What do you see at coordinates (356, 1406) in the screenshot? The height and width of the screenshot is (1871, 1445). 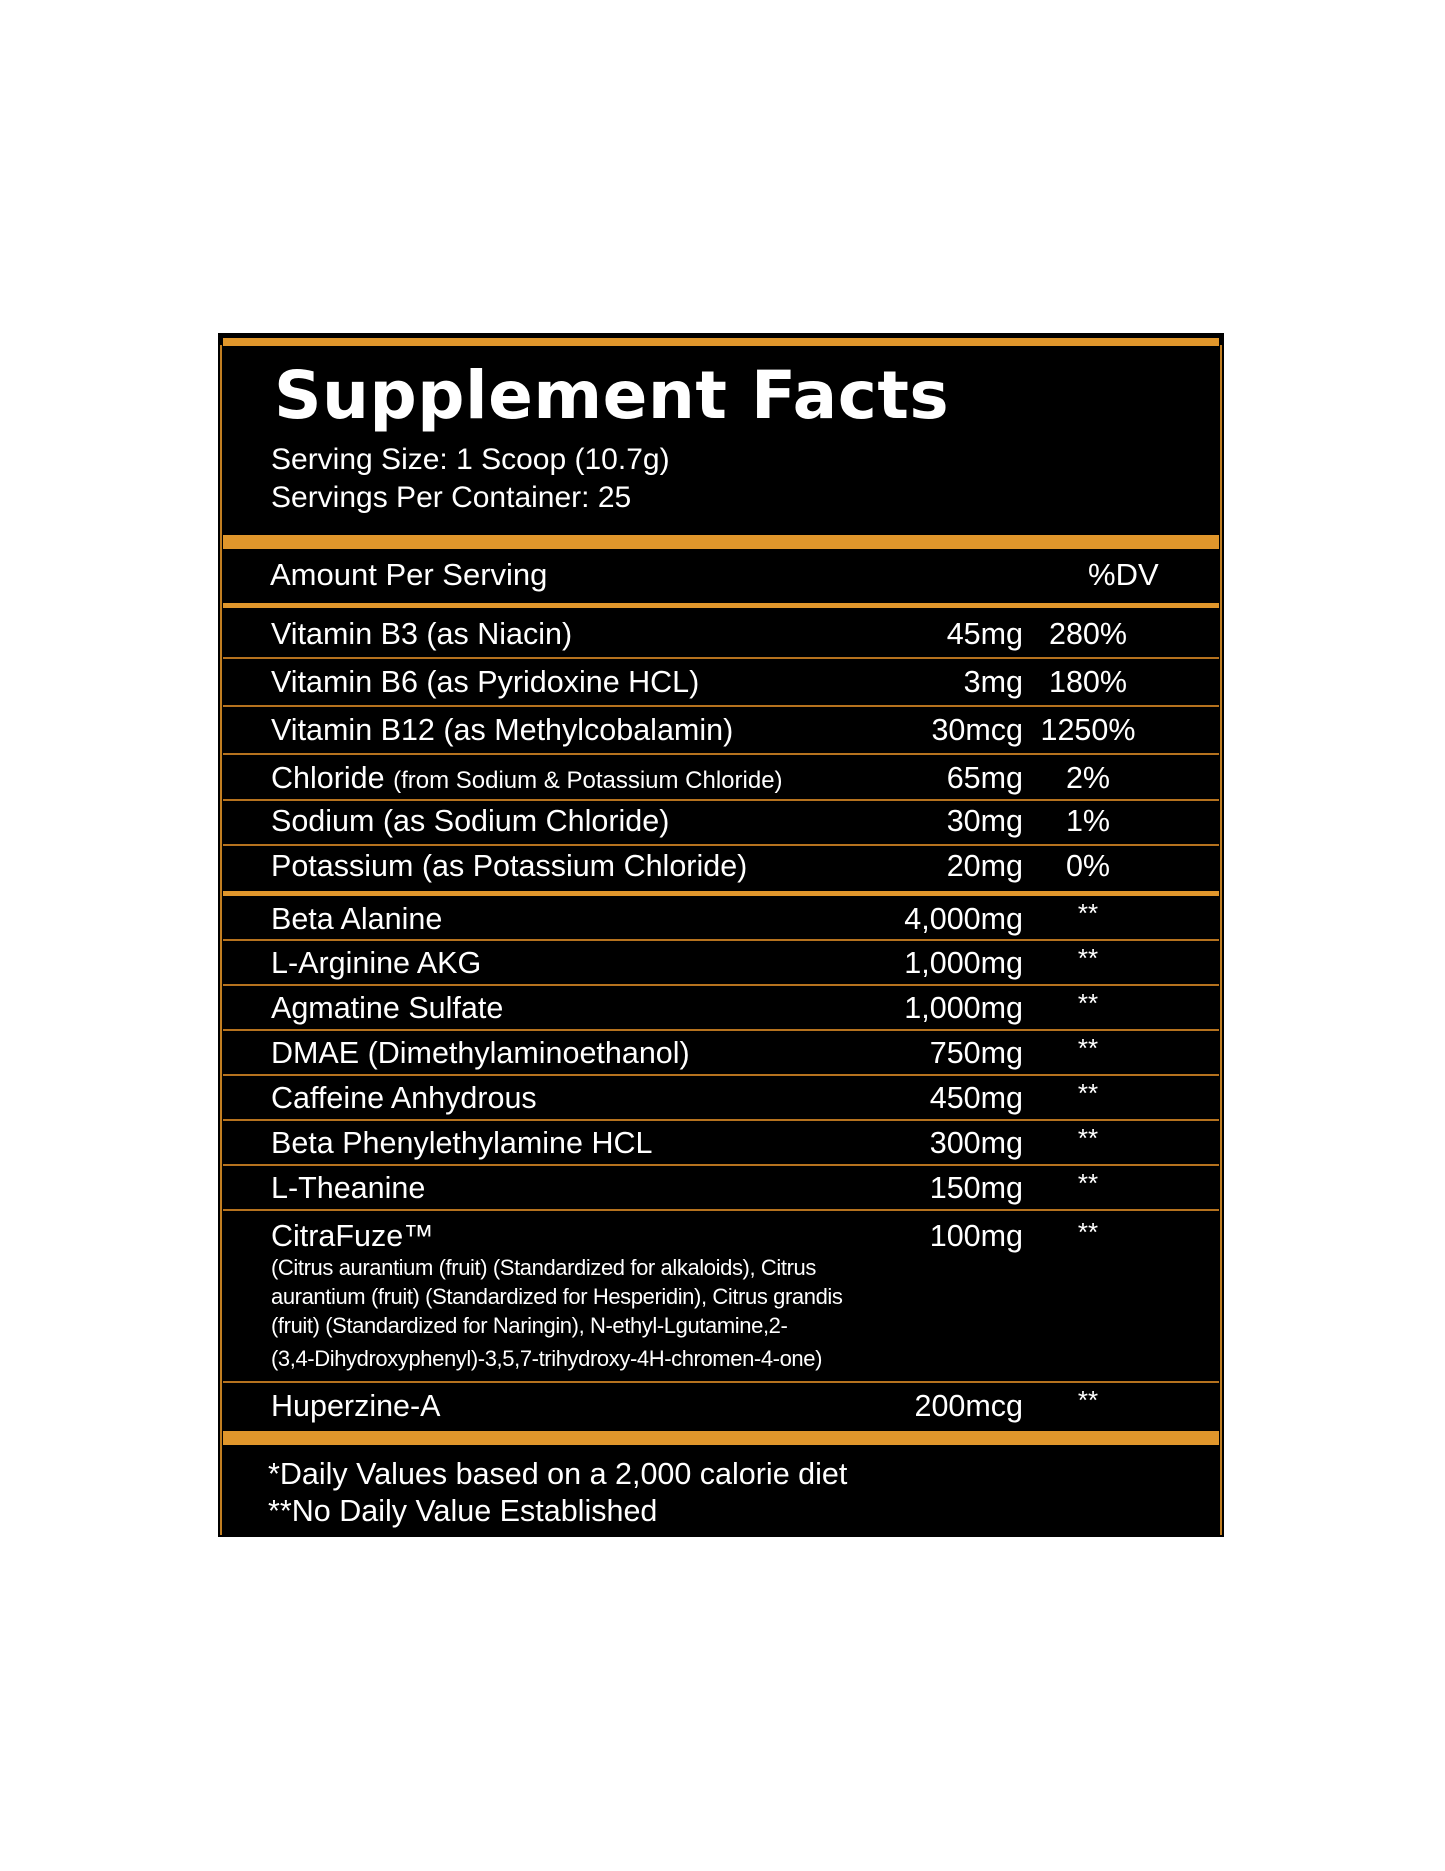 I see `ingredient-name: Huperzine-A` at bounding box center [356, 1406].